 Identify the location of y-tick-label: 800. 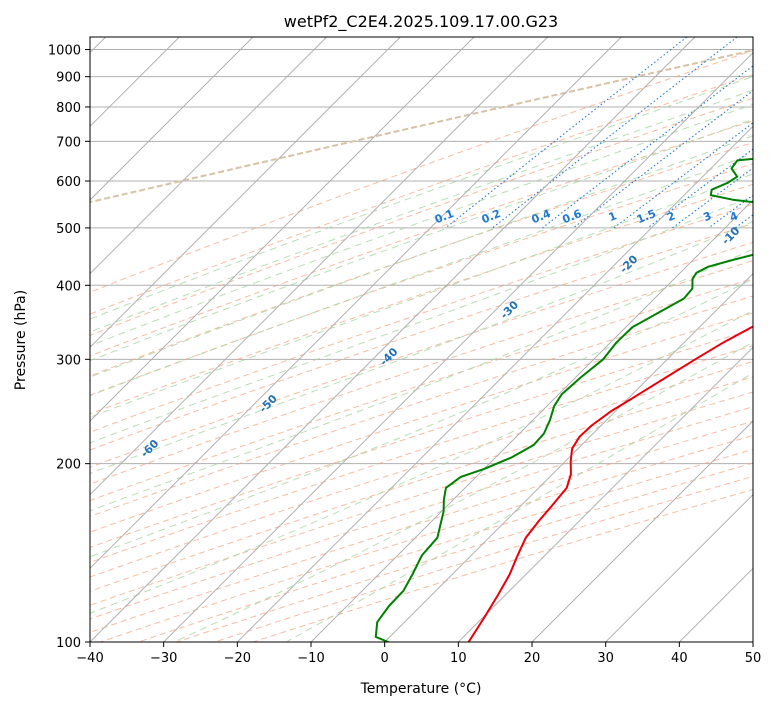
(68, 108).